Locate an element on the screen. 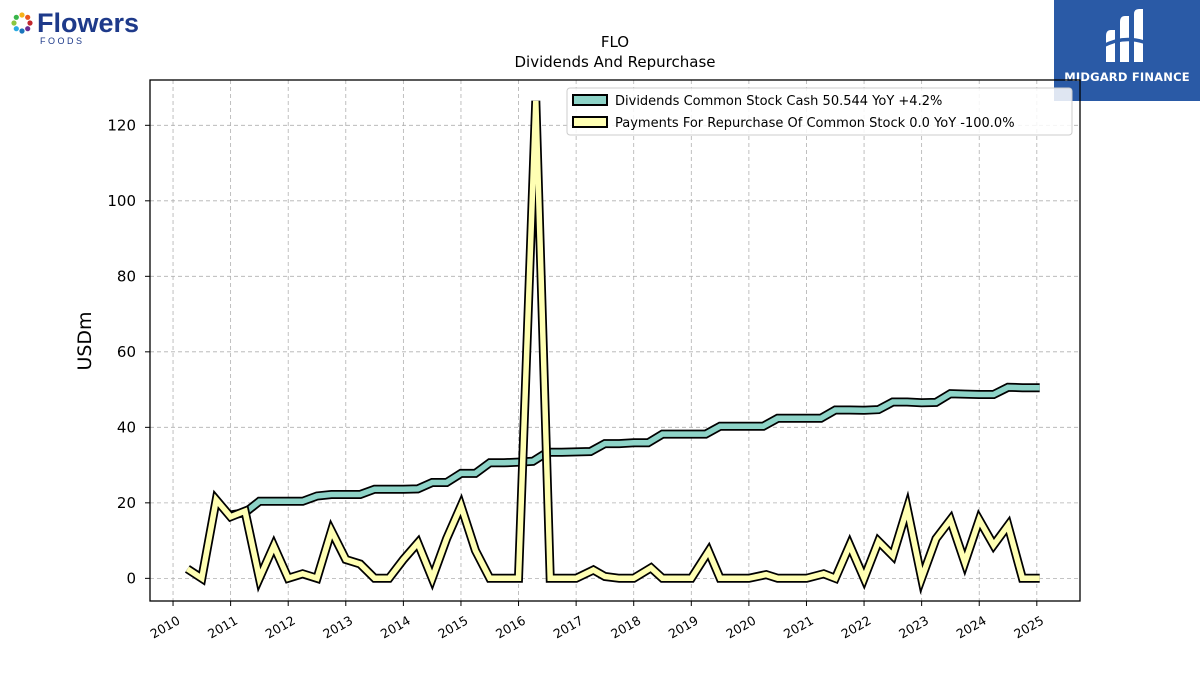 This screenshot has width=1200, height=675. midgard-finance-logo: MIDGARD FINANCE is located at coordinates (1127, 50).